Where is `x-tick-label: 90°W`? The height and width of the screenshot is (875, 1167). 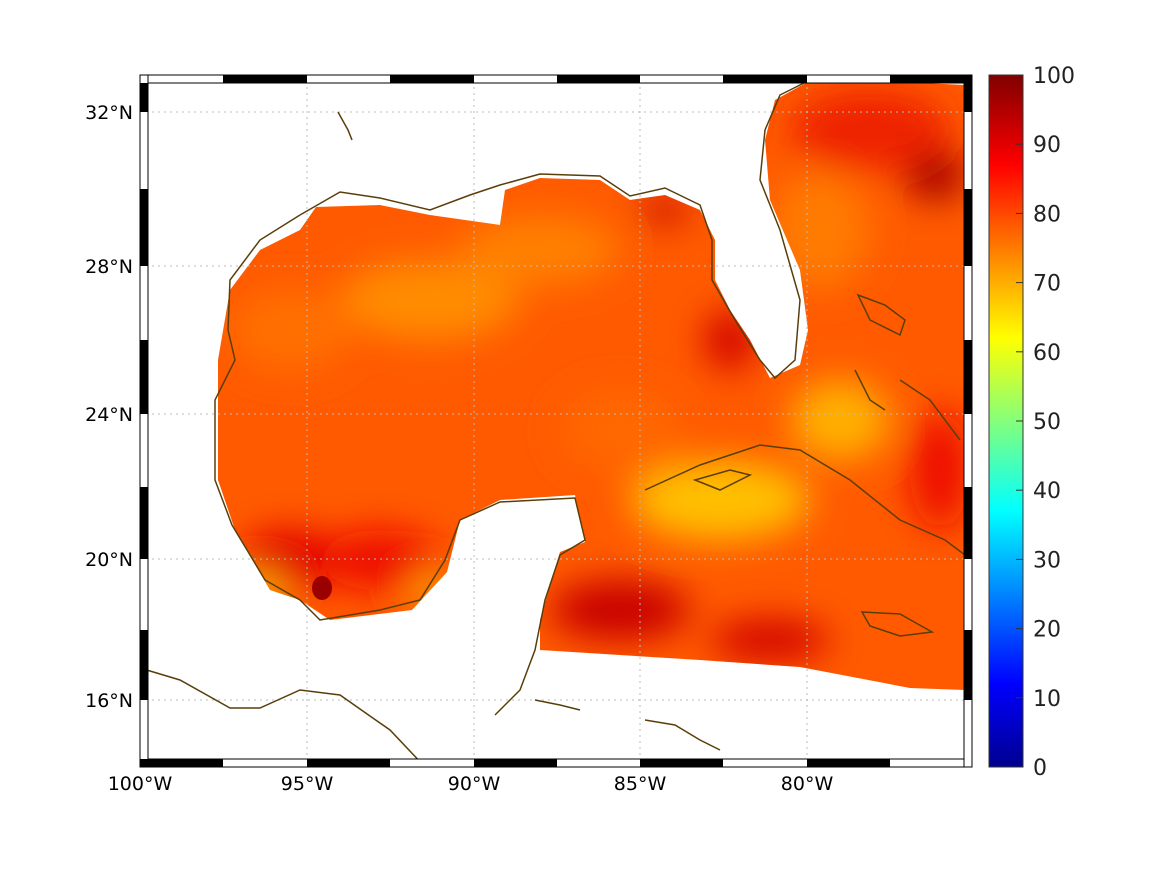
x-tick-label: 90°W is located at coordinates (474, 784).